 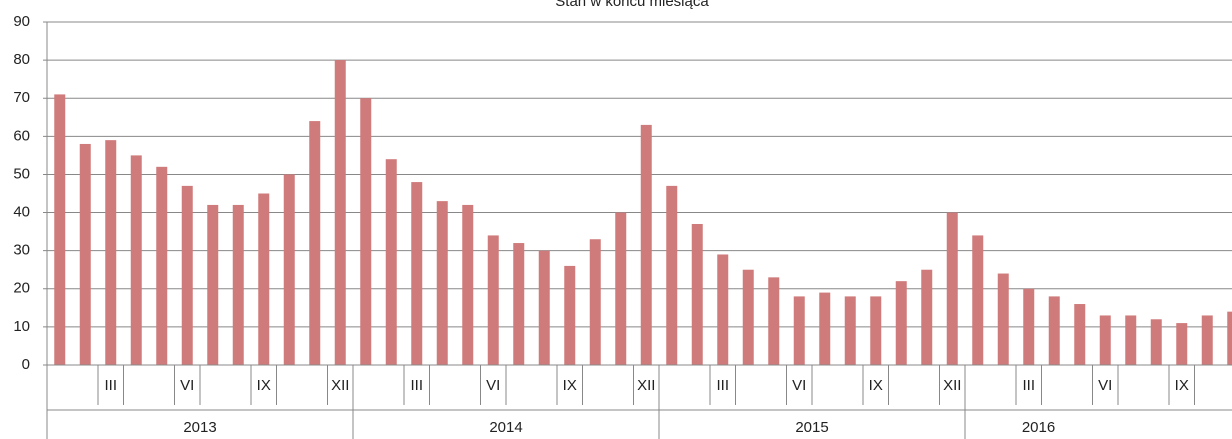 I want to click on y-tick-label: 40, so click(x=21, y=212).